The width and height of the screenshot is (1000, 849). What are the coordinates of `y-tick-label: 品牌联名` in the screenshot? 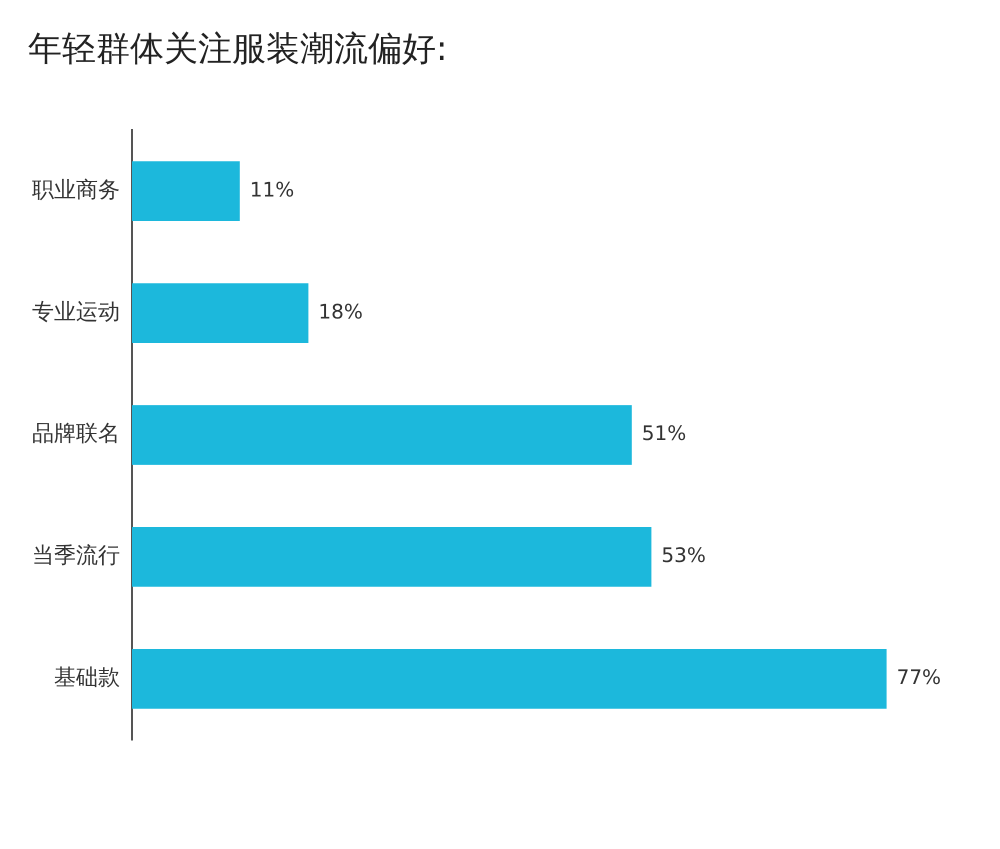 It's located at (76, 434).